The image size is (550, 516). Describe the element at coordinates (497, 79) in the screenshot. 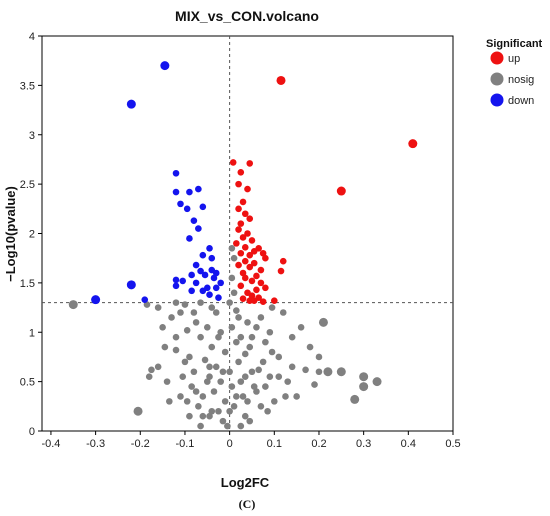

I see `legend-swatch-nosig` at that location.